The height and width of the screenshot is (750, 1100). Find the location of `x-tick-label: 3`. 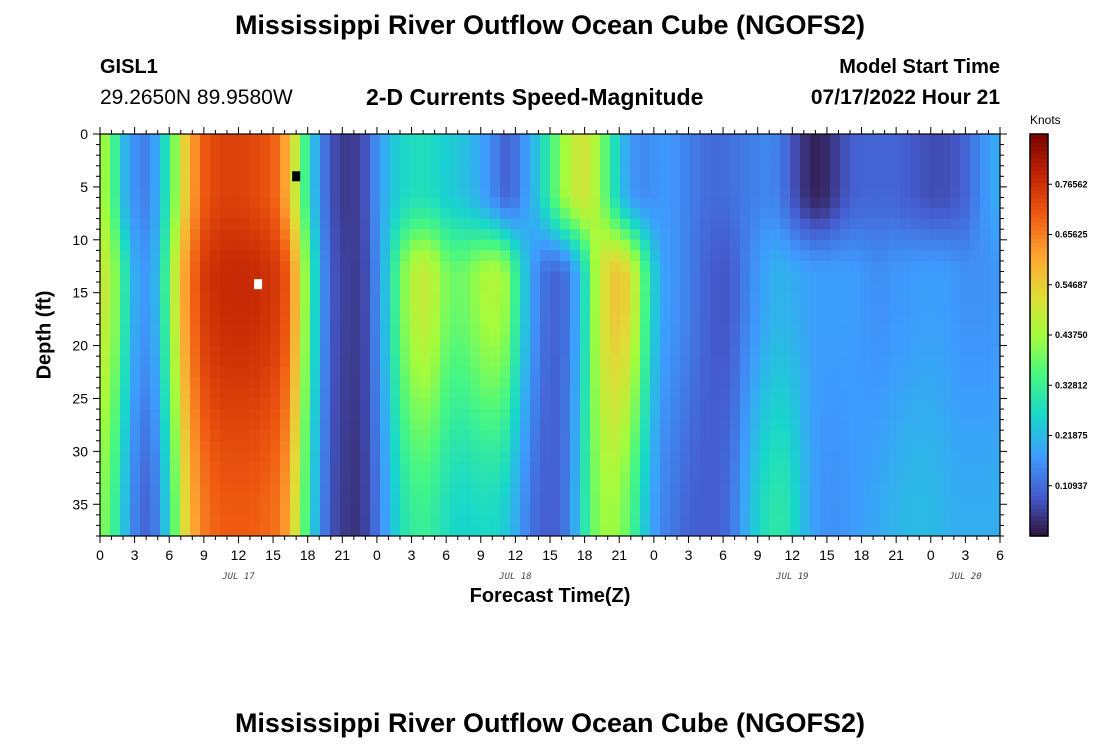

x-tick-label: 3 is located at coordinates (965, 555).